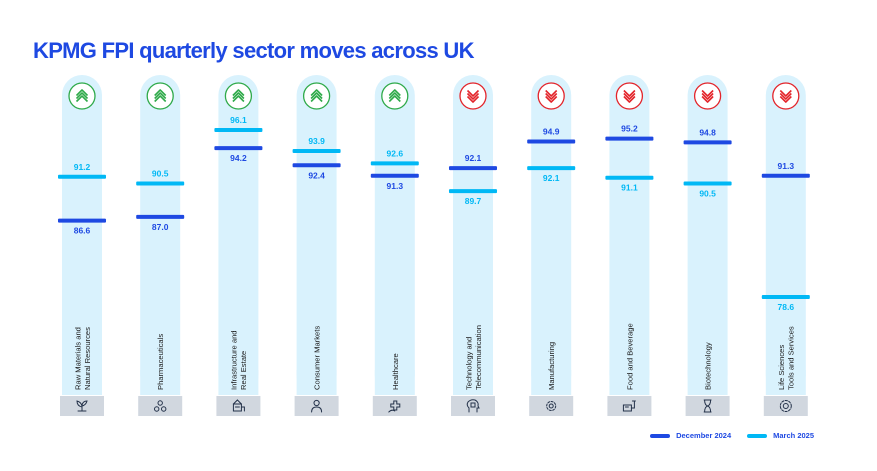  Describe the element at coordinates (468, 363) in the screenshot. I see `category-label: Technology and` at that location.